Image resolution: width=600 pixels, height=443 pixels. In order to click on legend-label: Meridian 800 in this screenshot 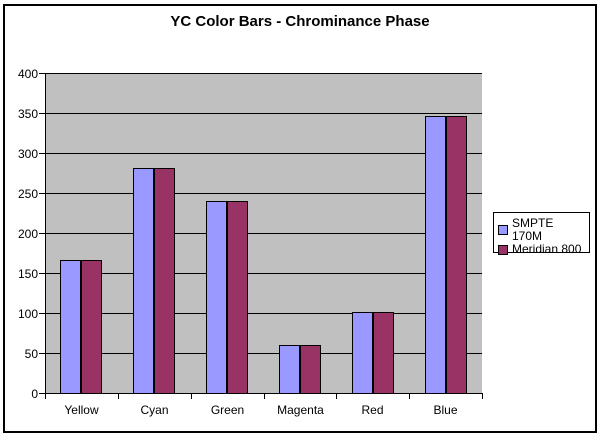, I will do `click(547, 249)`.